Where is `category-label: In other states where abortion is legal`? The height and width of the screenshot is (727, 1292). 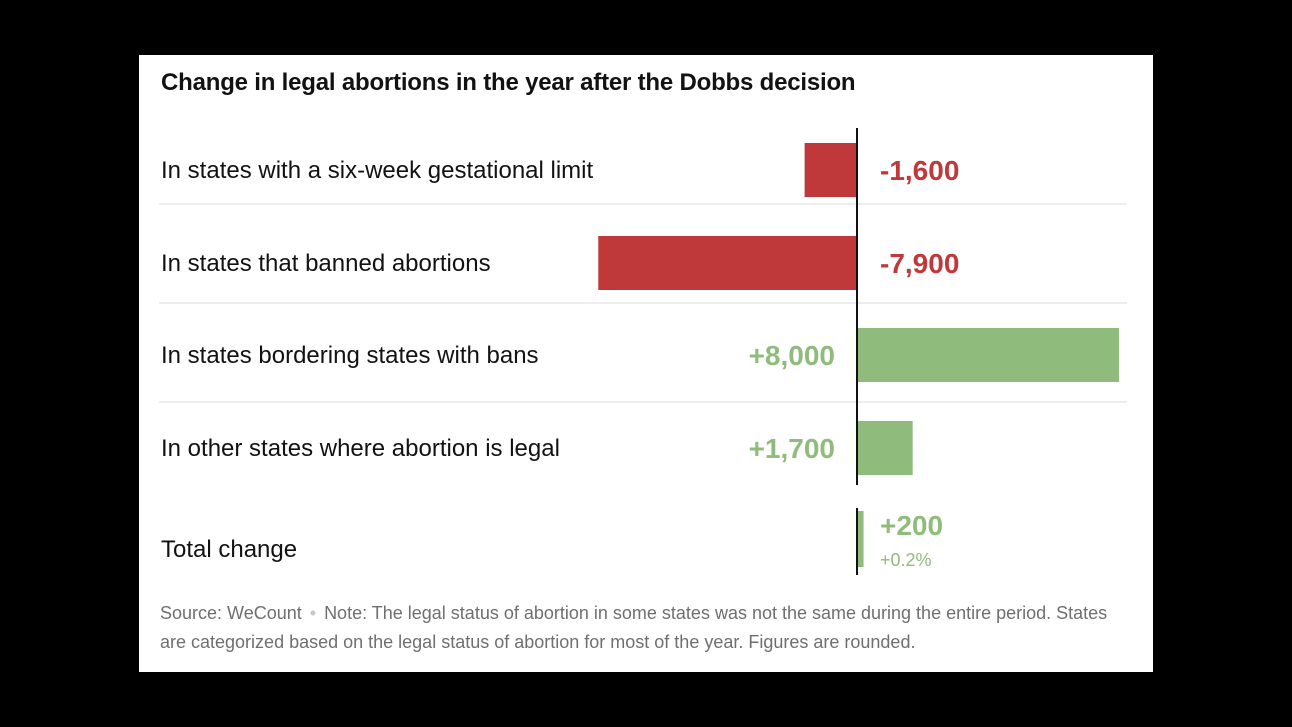 category-label: In other states where abortion is legal is located at coordinates (360, 448).